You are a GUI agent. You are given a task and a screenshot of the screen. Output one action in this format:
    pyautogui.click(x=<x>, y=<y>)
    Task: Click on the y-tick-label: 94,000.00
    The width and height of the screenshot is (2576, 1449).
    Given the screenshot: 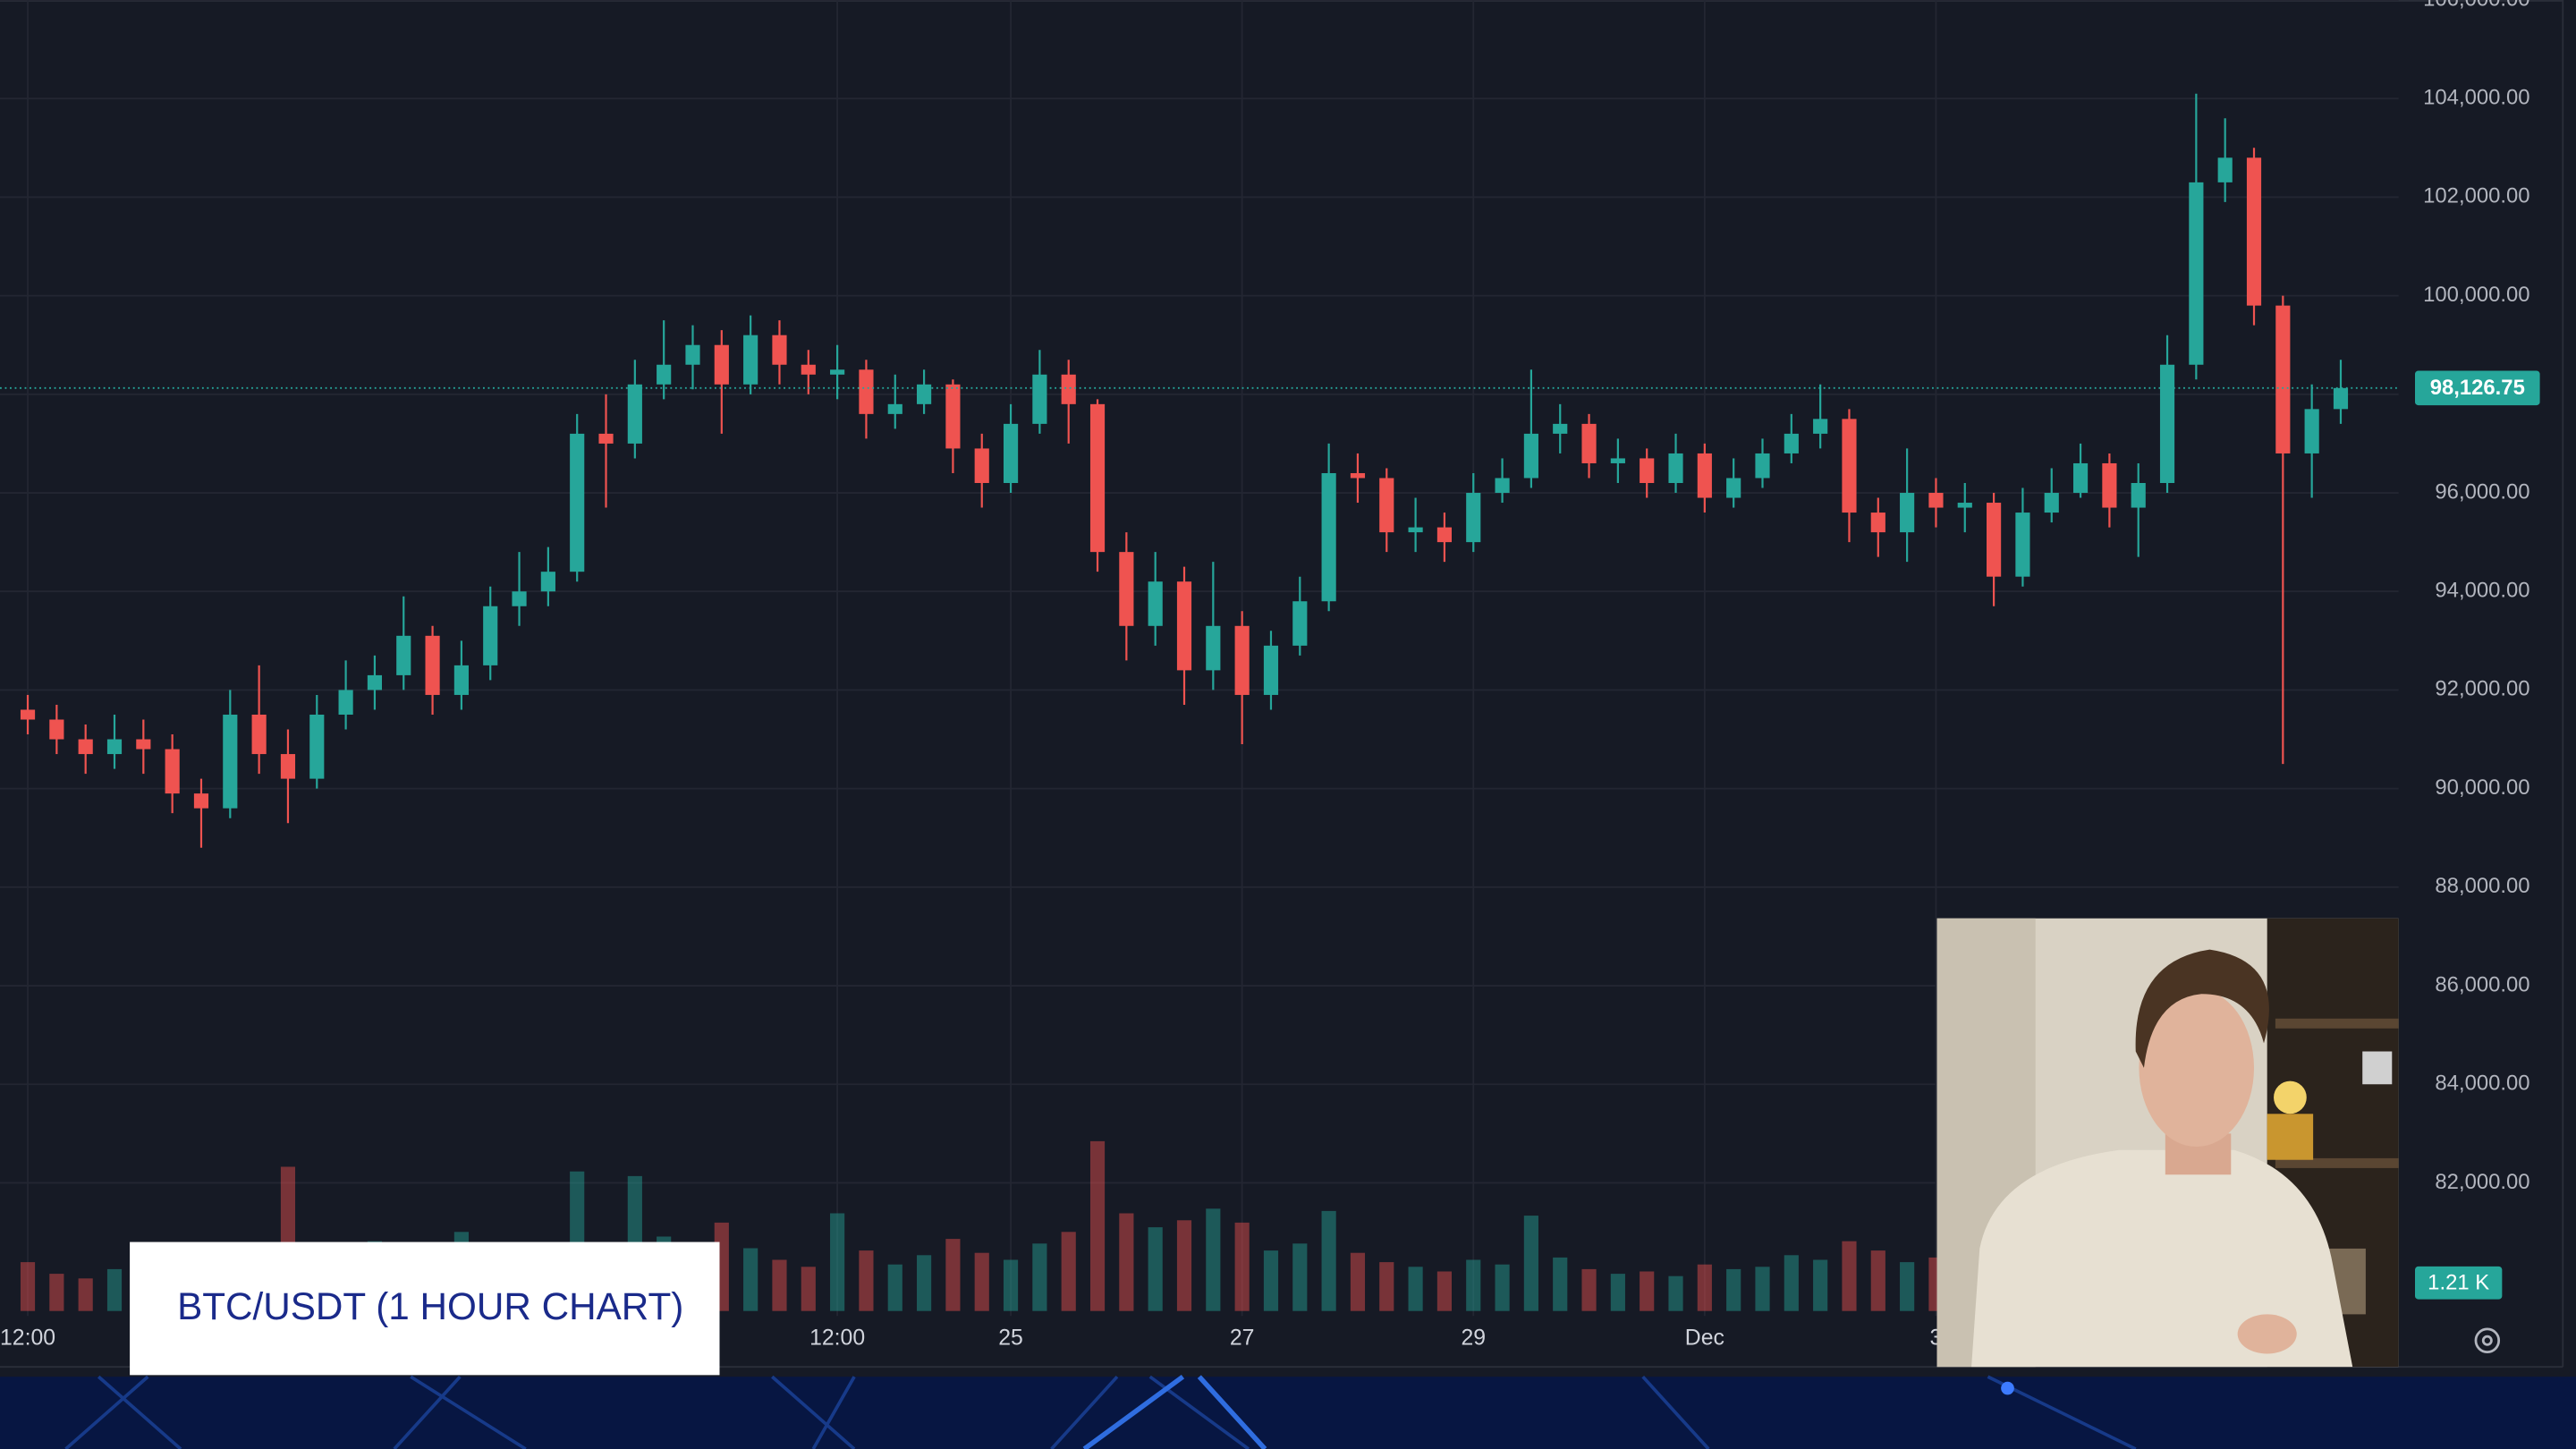 What is the action you would take?
    pyautogui.click(x=2482, y=591)
    